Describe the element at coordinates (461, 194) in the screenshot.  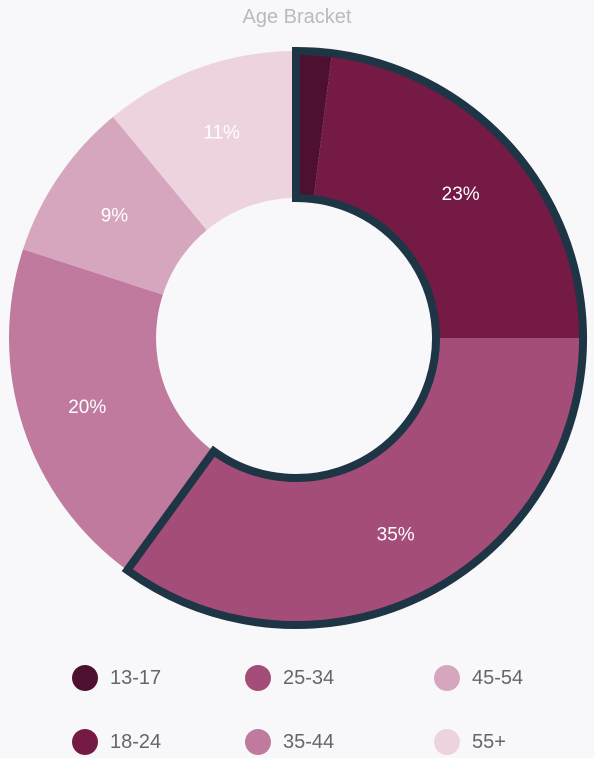
I see `data-label-18-24: 23%` at that location.